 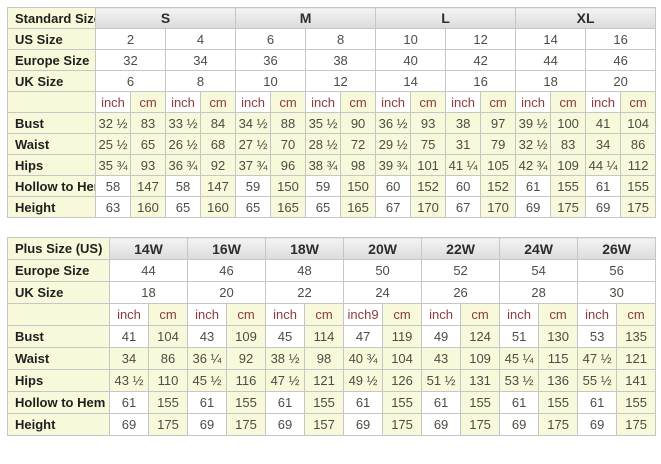 What do you see at coordinates (271, 81) in the screenshot?
I see `size-value-cell: 10` at bounding box center [271, 81].